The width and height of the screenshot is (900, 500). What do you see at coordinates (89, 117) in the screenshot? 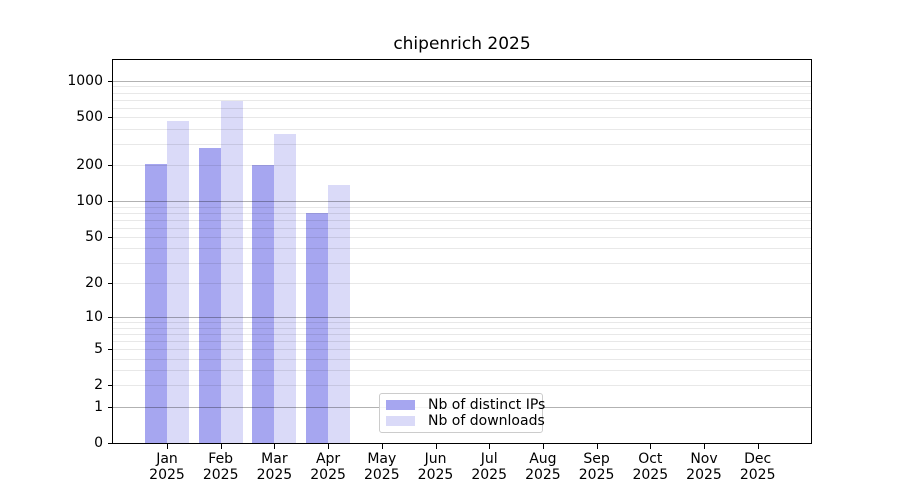
I see `y-tick-label-500: 500` at bounding box center [89, 117].